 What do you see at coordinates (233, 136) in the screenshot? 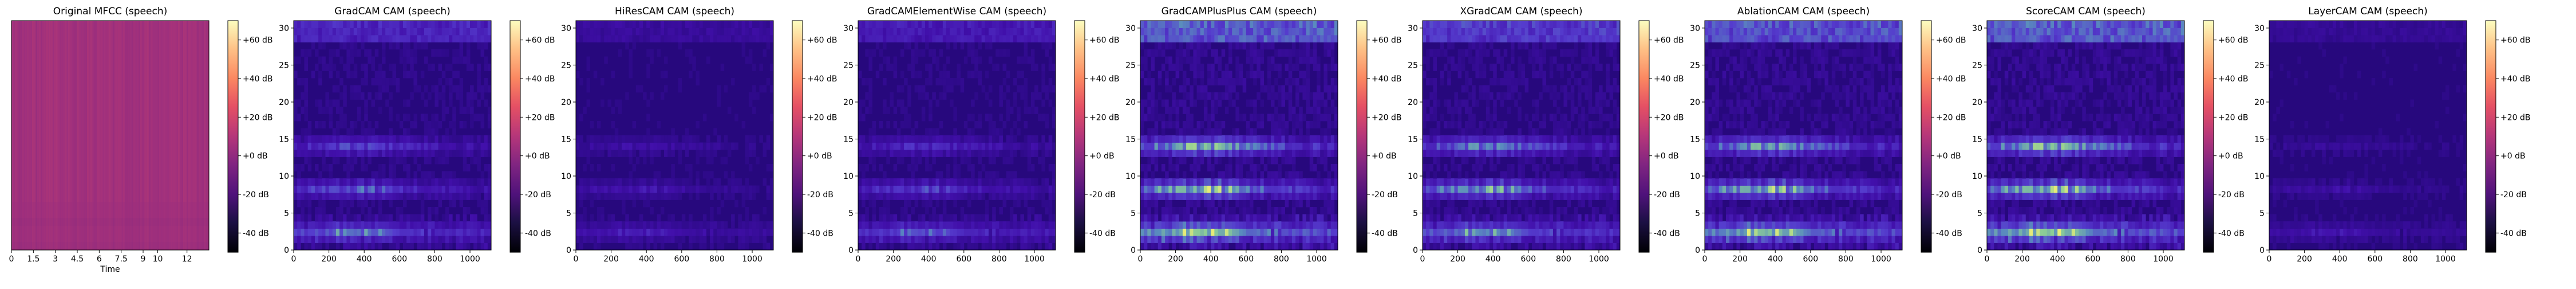
I see `colorbar-gradient` at bounding box center [233, 136].